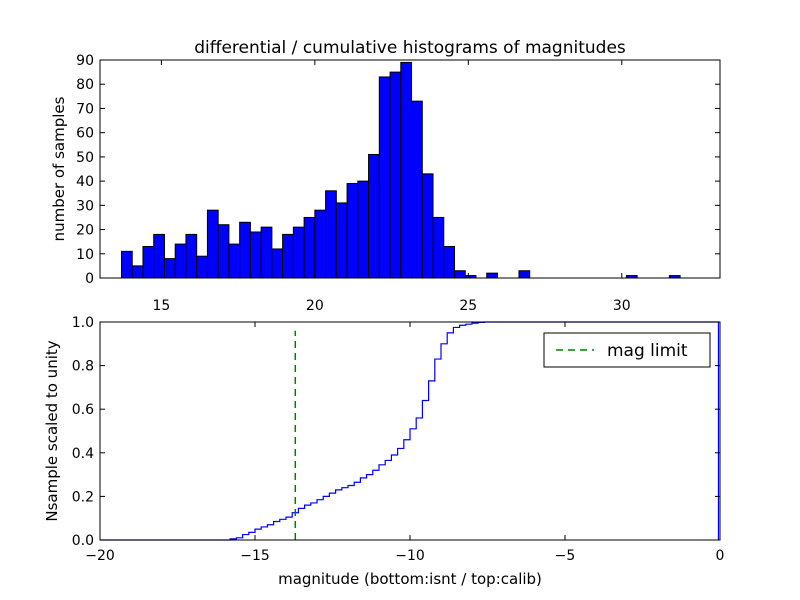  Describe the element at coordinates (161, 306) in the screenshot. I see `histogram-x-tick-label: 15` at that location.